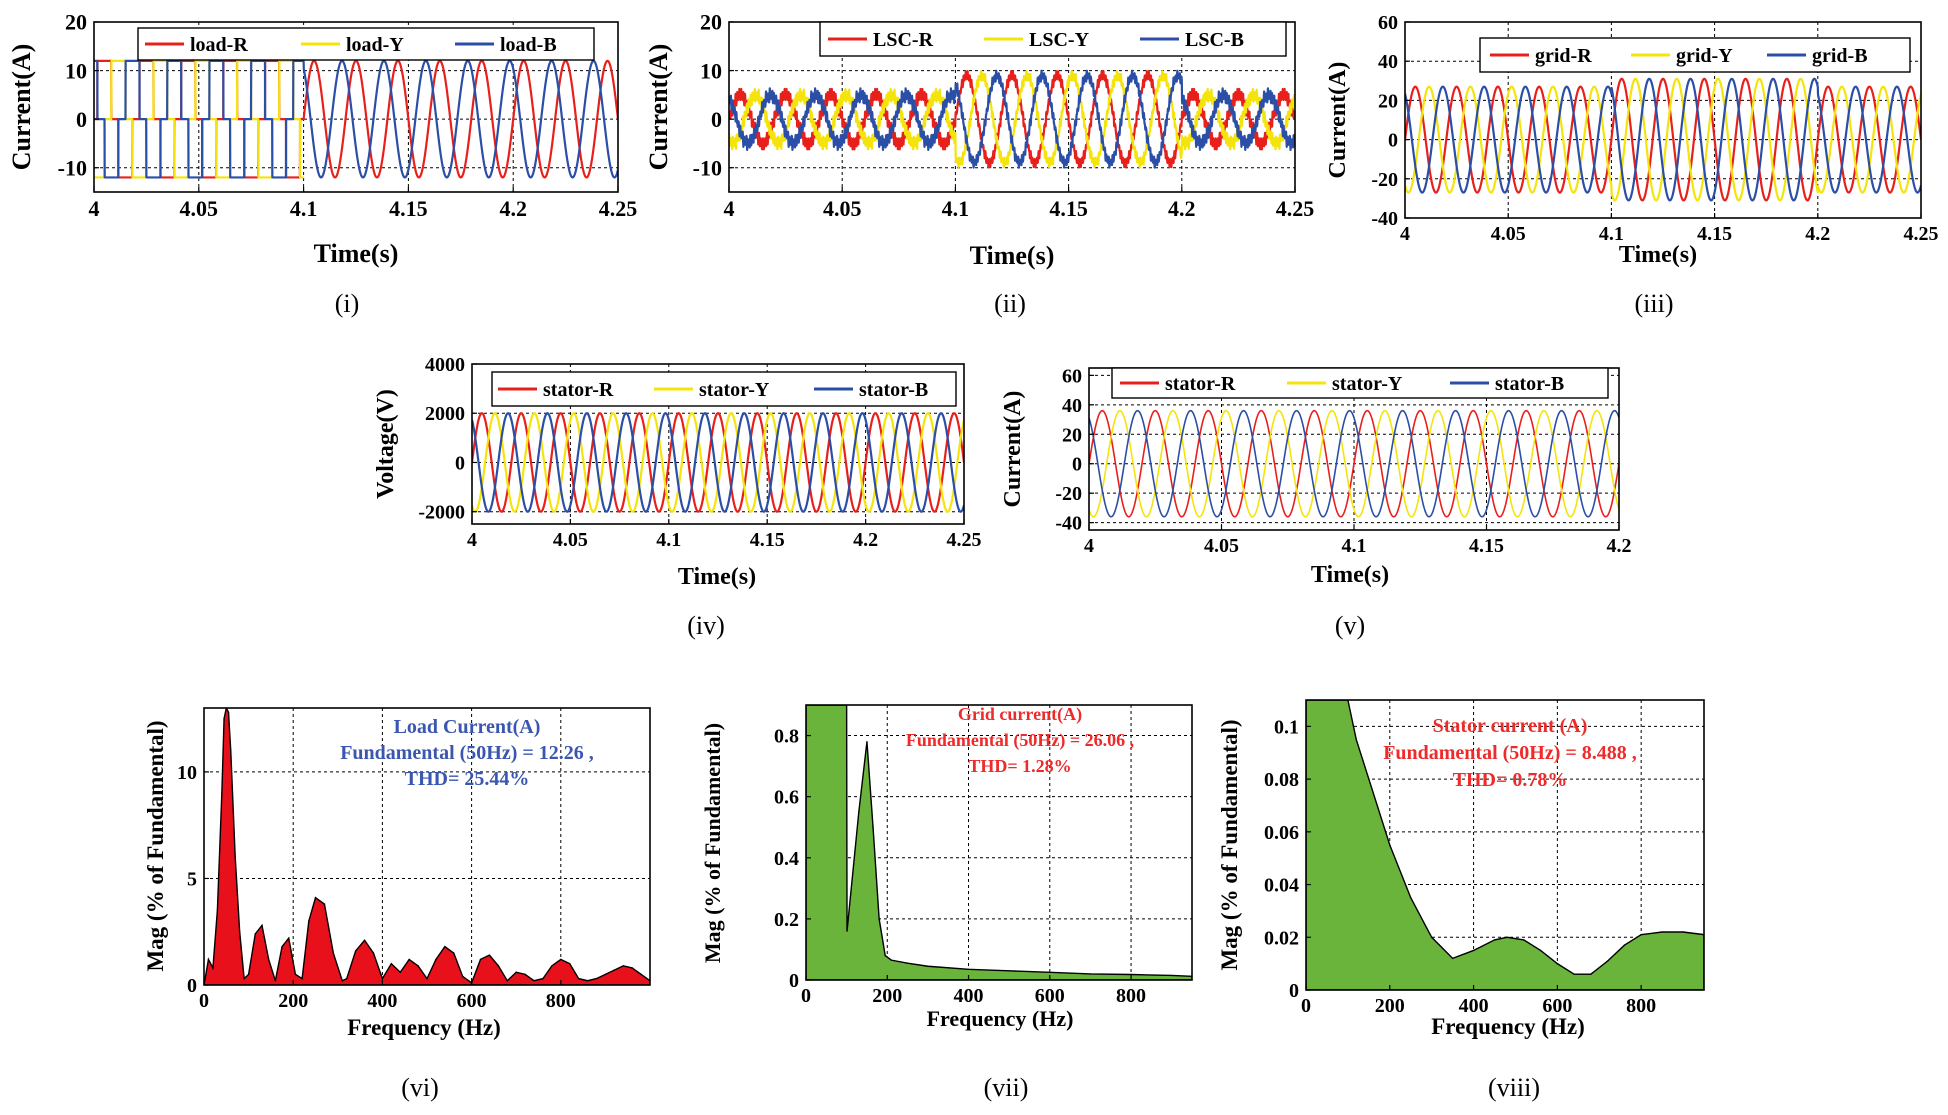  What do you see at coordinates (467, 779) in the screenshot?
I see `annotation-line: THD= 25.44%` at bounding box center [467, 779].